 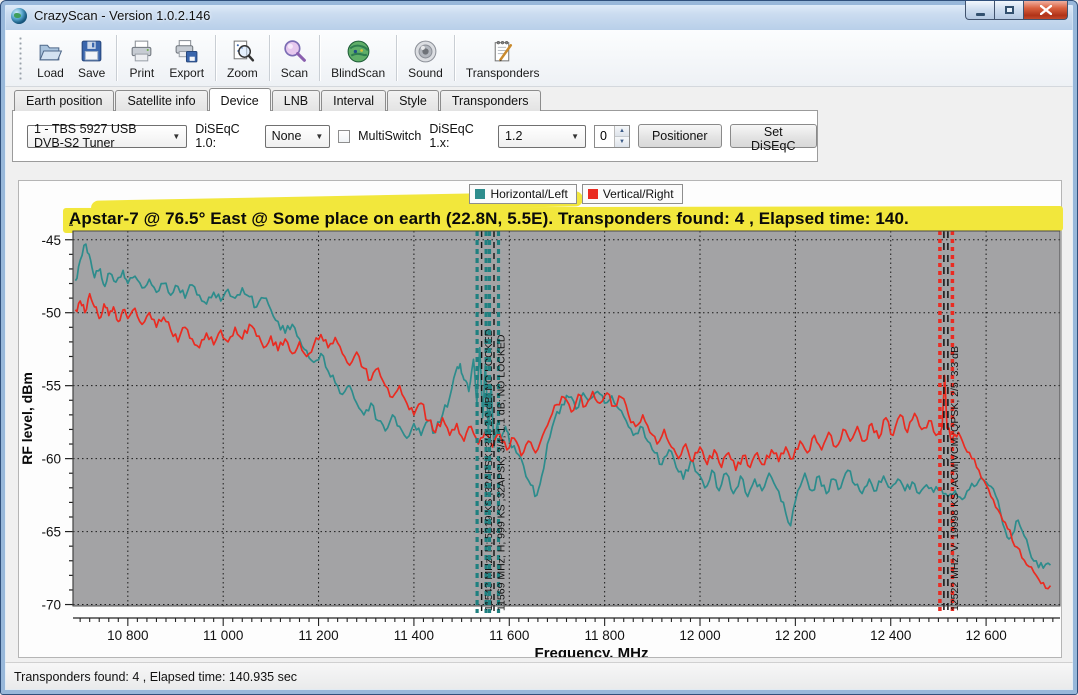 I want to click on toolbar-button-load: Load, so click(x=50, y=58).